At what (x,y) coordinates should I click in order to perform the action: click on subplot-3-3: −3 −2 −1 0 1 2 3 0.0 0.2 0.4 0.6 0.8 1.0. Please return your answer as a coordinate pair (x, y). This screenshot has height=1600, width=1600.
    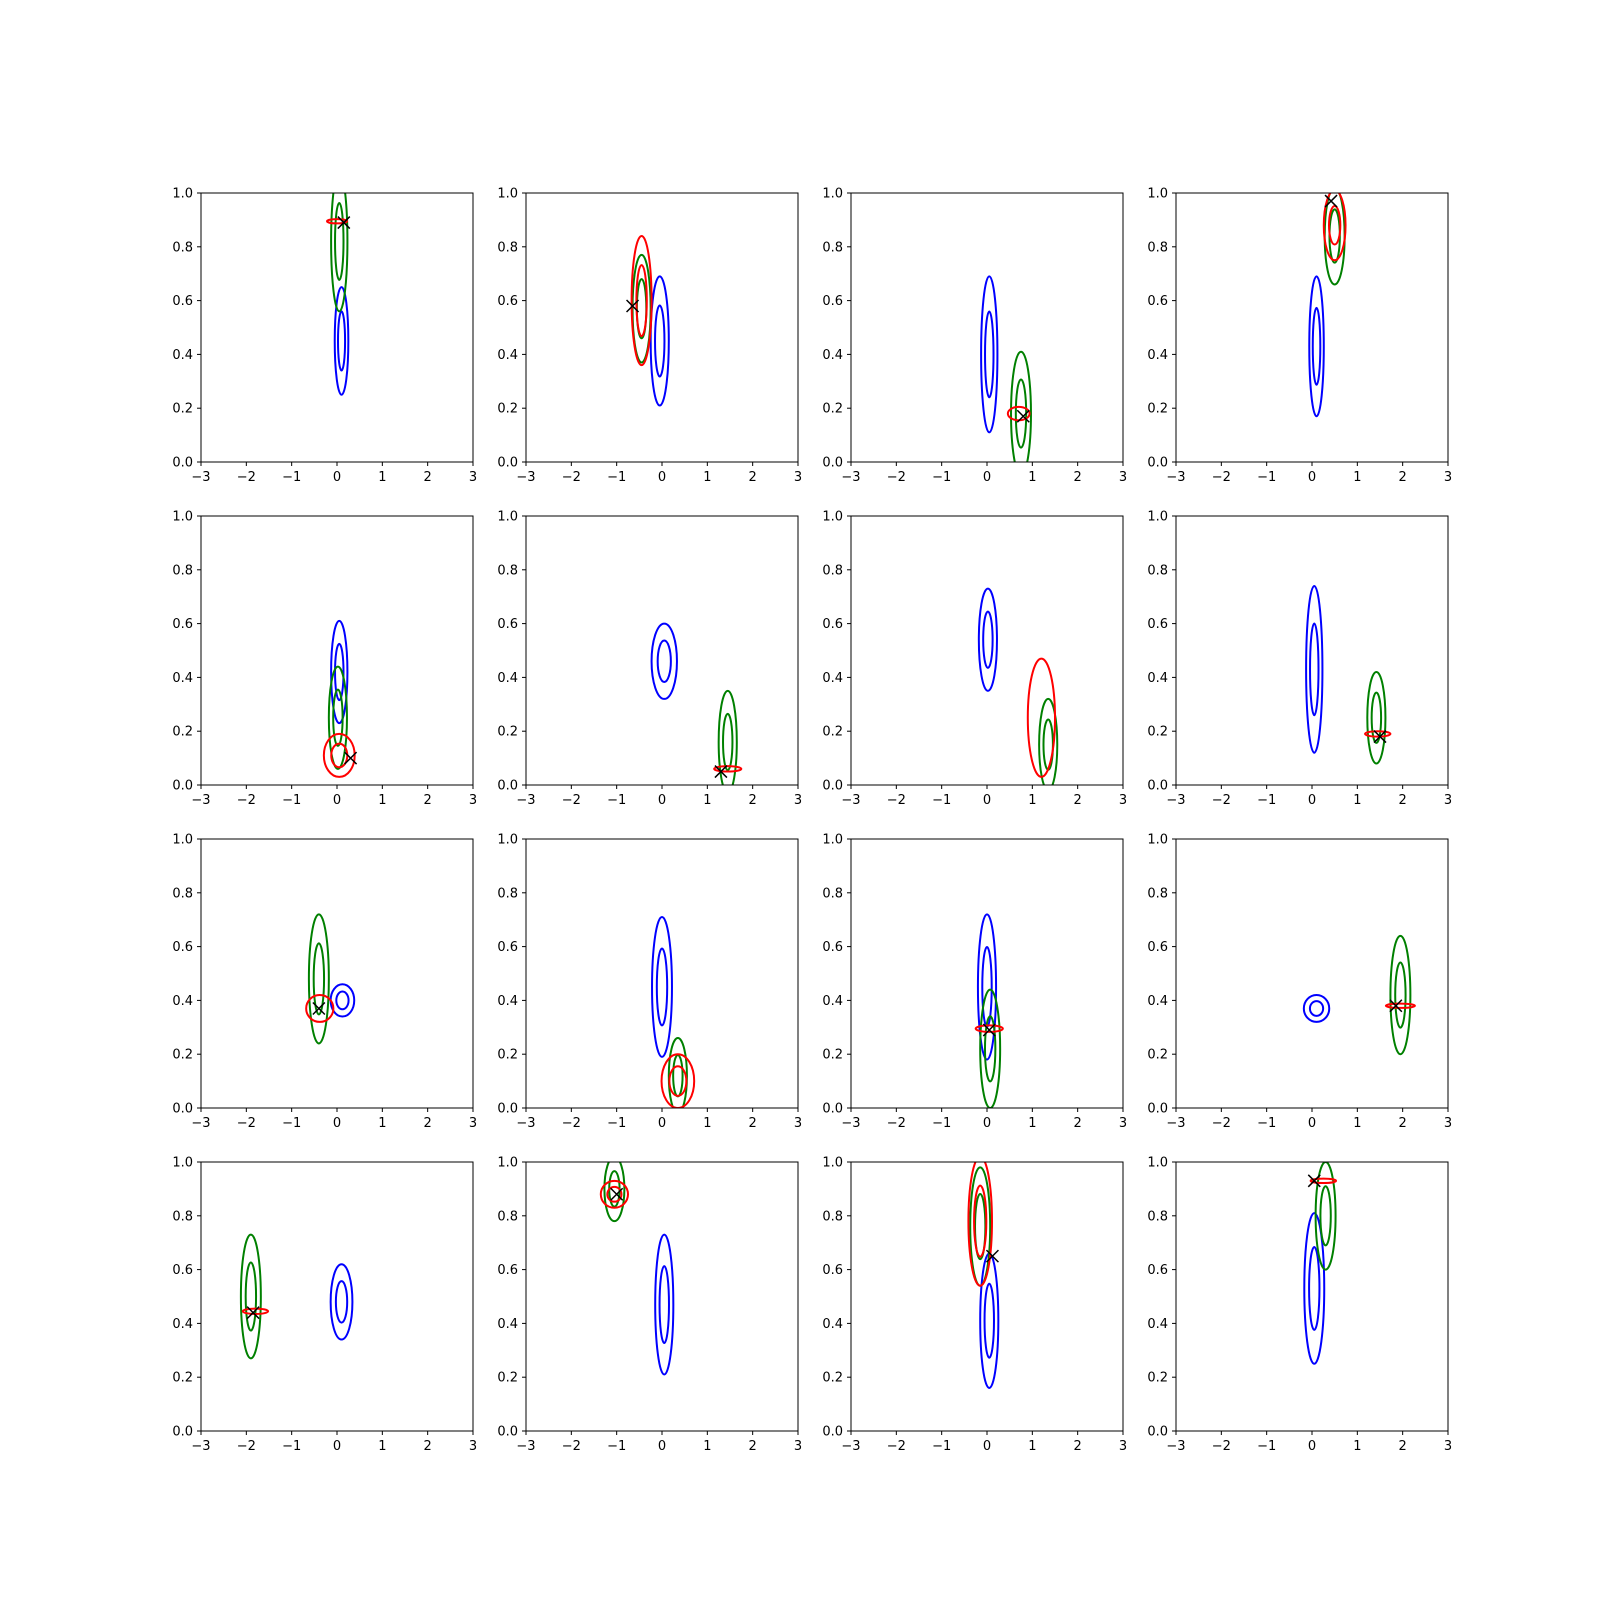
    Looking at the image, I should click on (974, 982).